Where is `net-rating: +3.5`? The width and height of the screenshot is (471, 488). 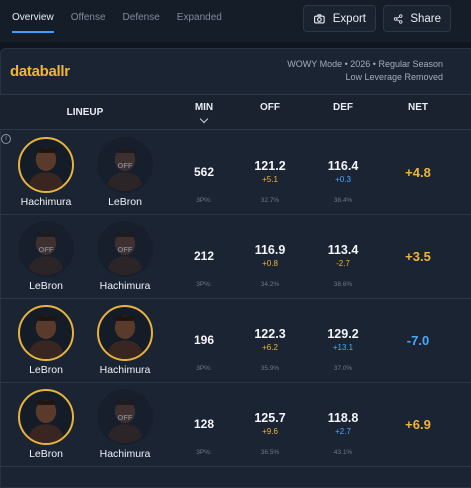 net-rating: +3.5 is located at coordinates (418, 256).